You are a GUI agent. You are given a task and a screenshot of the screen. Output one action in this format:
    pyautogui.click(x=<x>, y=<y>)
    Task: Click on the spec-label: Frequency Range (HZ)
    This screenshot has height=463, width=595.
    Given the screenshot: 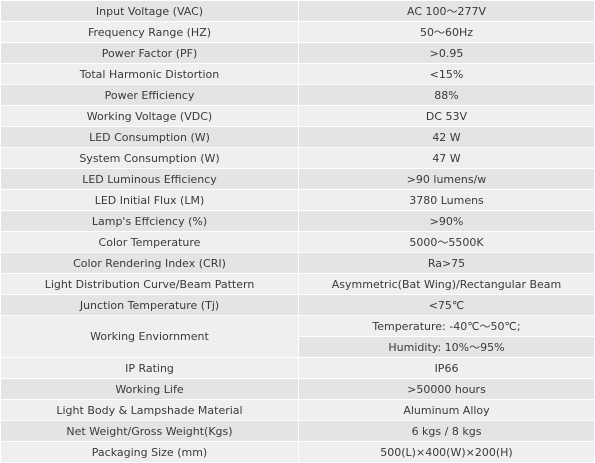 What is the action you would take?
    pyautogui.click(x=149, y=32)
    